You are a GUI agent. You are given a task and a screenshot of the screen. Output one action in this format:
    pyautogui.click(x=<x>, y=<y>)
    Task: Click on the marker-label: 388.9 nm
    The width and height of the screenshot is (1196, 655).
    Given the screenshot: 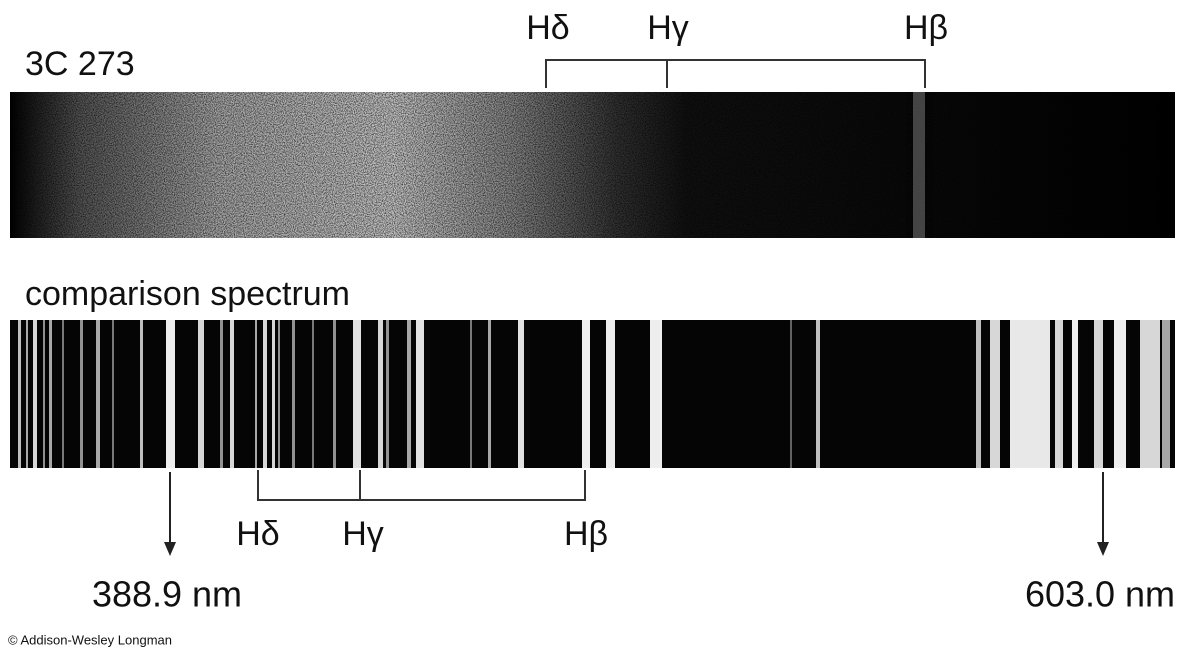 What is the action you would take?
    pyautogui.click(x=167, y=594)
    